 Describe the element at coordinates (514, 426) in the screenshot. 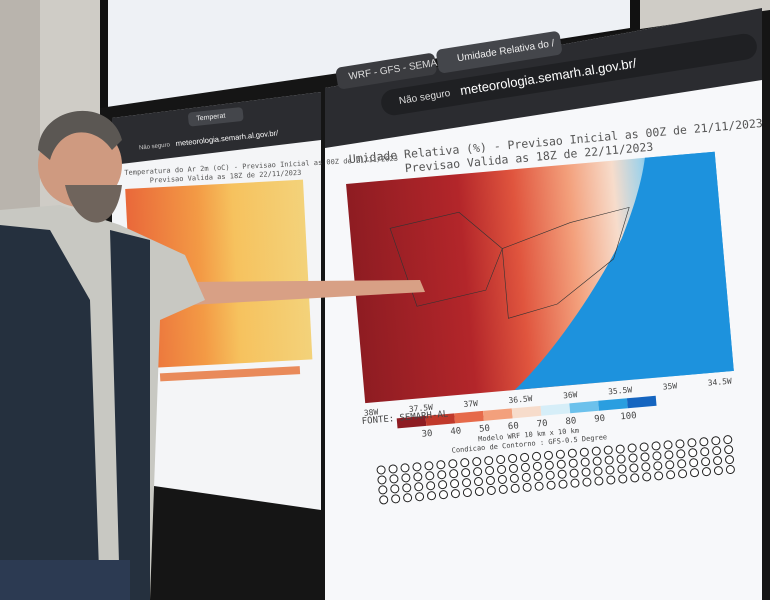

I see `colorbar-label: 60` at that location.